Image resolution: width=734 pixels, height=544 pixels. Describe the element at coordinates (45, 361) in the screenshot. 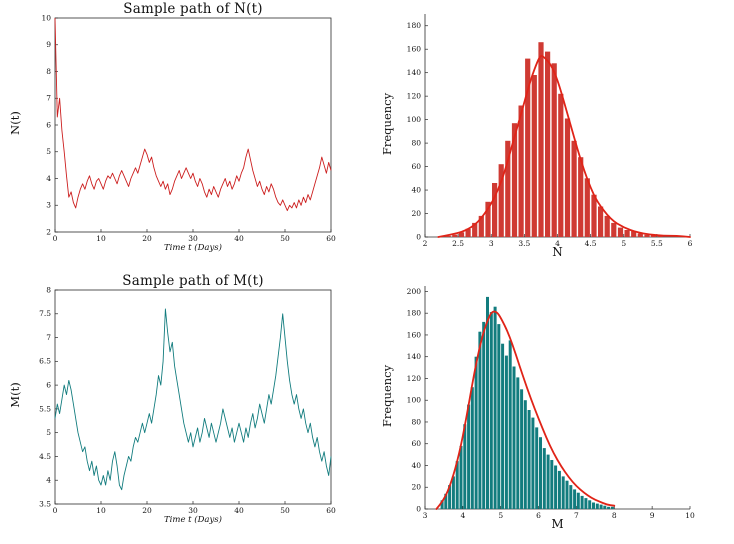

I see `svg-text: 6.5` at that location.